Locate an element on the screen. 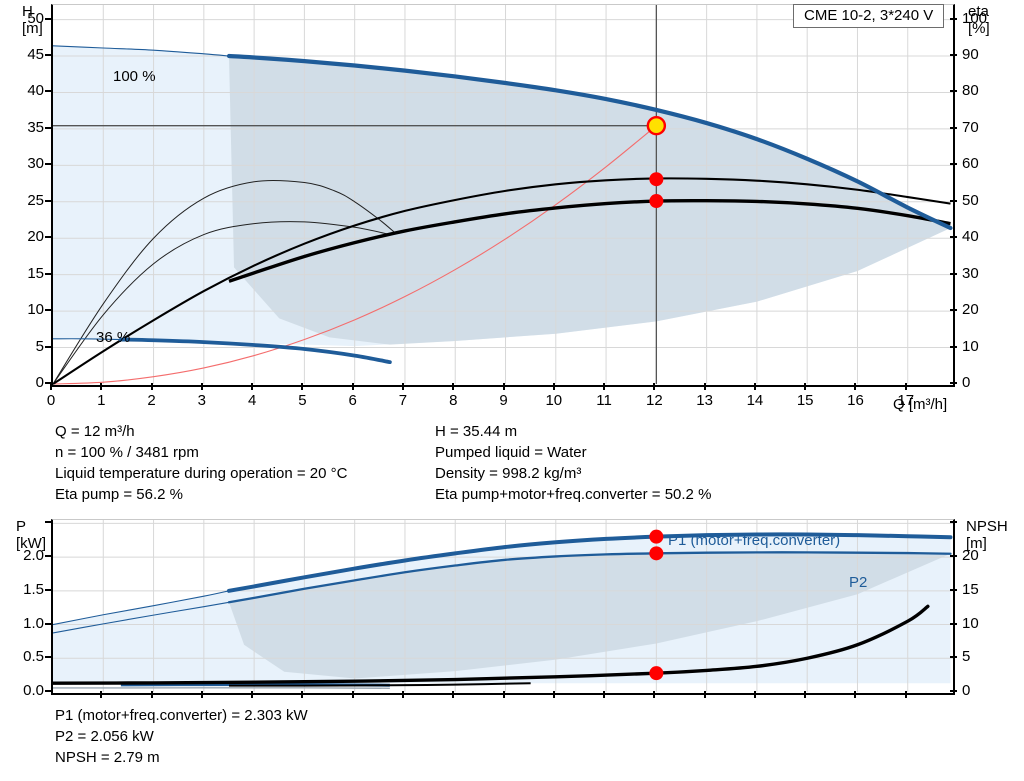 The image size is (1024, 781). p1-curve is located at coordinates (589, 562).